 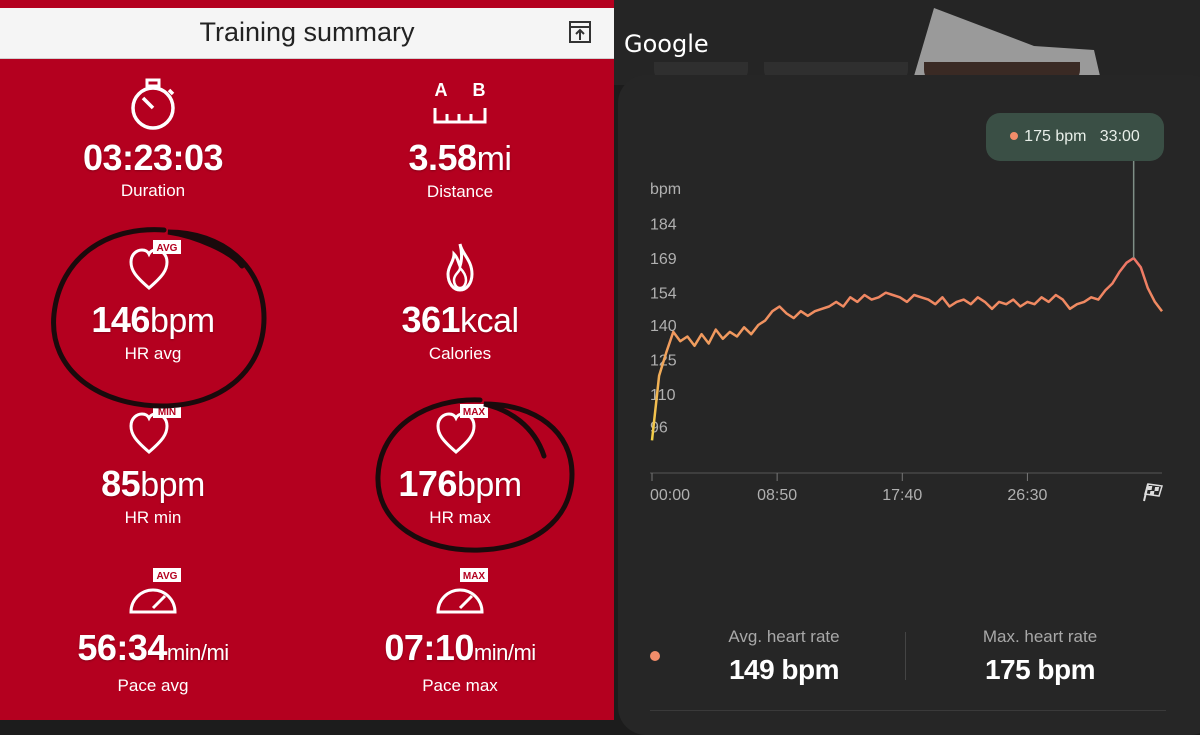 I want to click on avg-heart-rate-value: 149 bpm, so click(x=784, y=669).